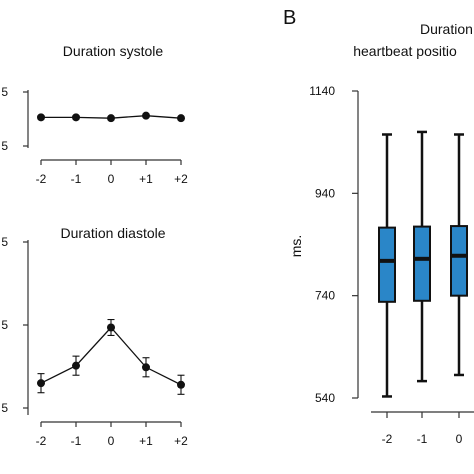 The image size is (474, 474). I want to click on y-axis-label: ms., so click(296, 246).